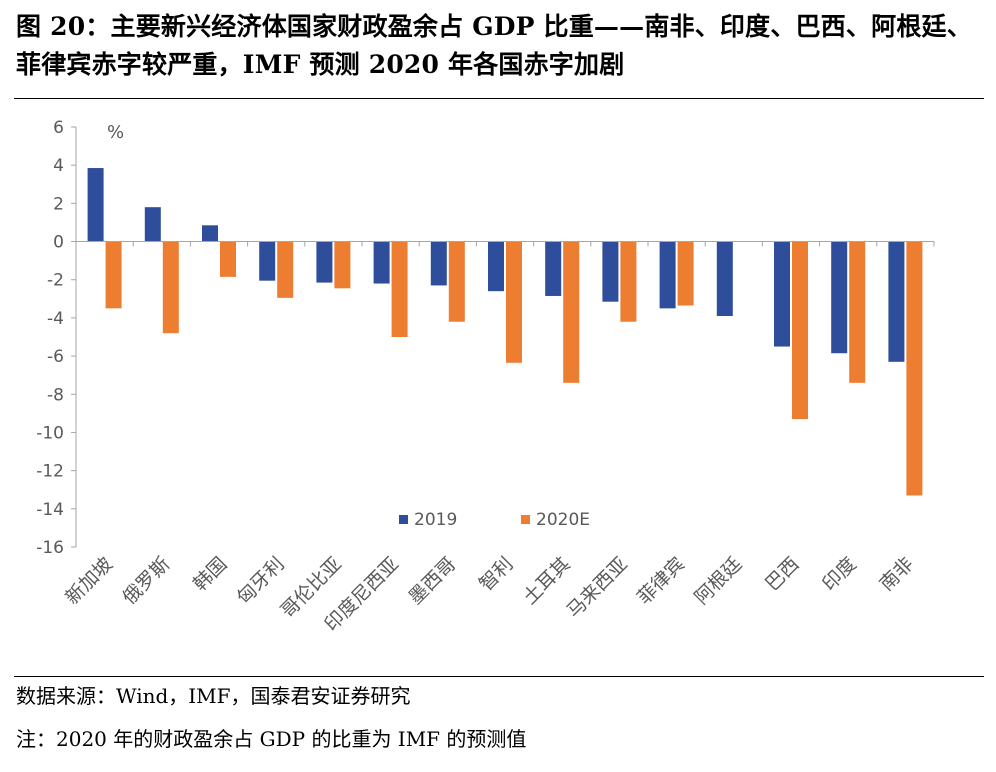  I want to click on bar-2019-阿根廷, so click(724, 278).